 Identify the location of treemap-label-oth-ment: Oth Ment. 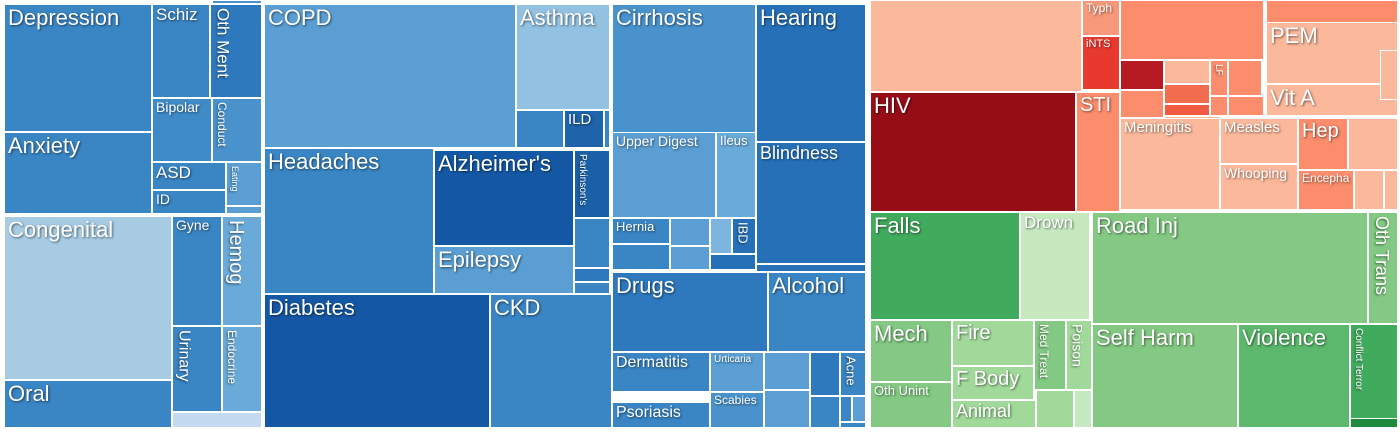
(223, 43).